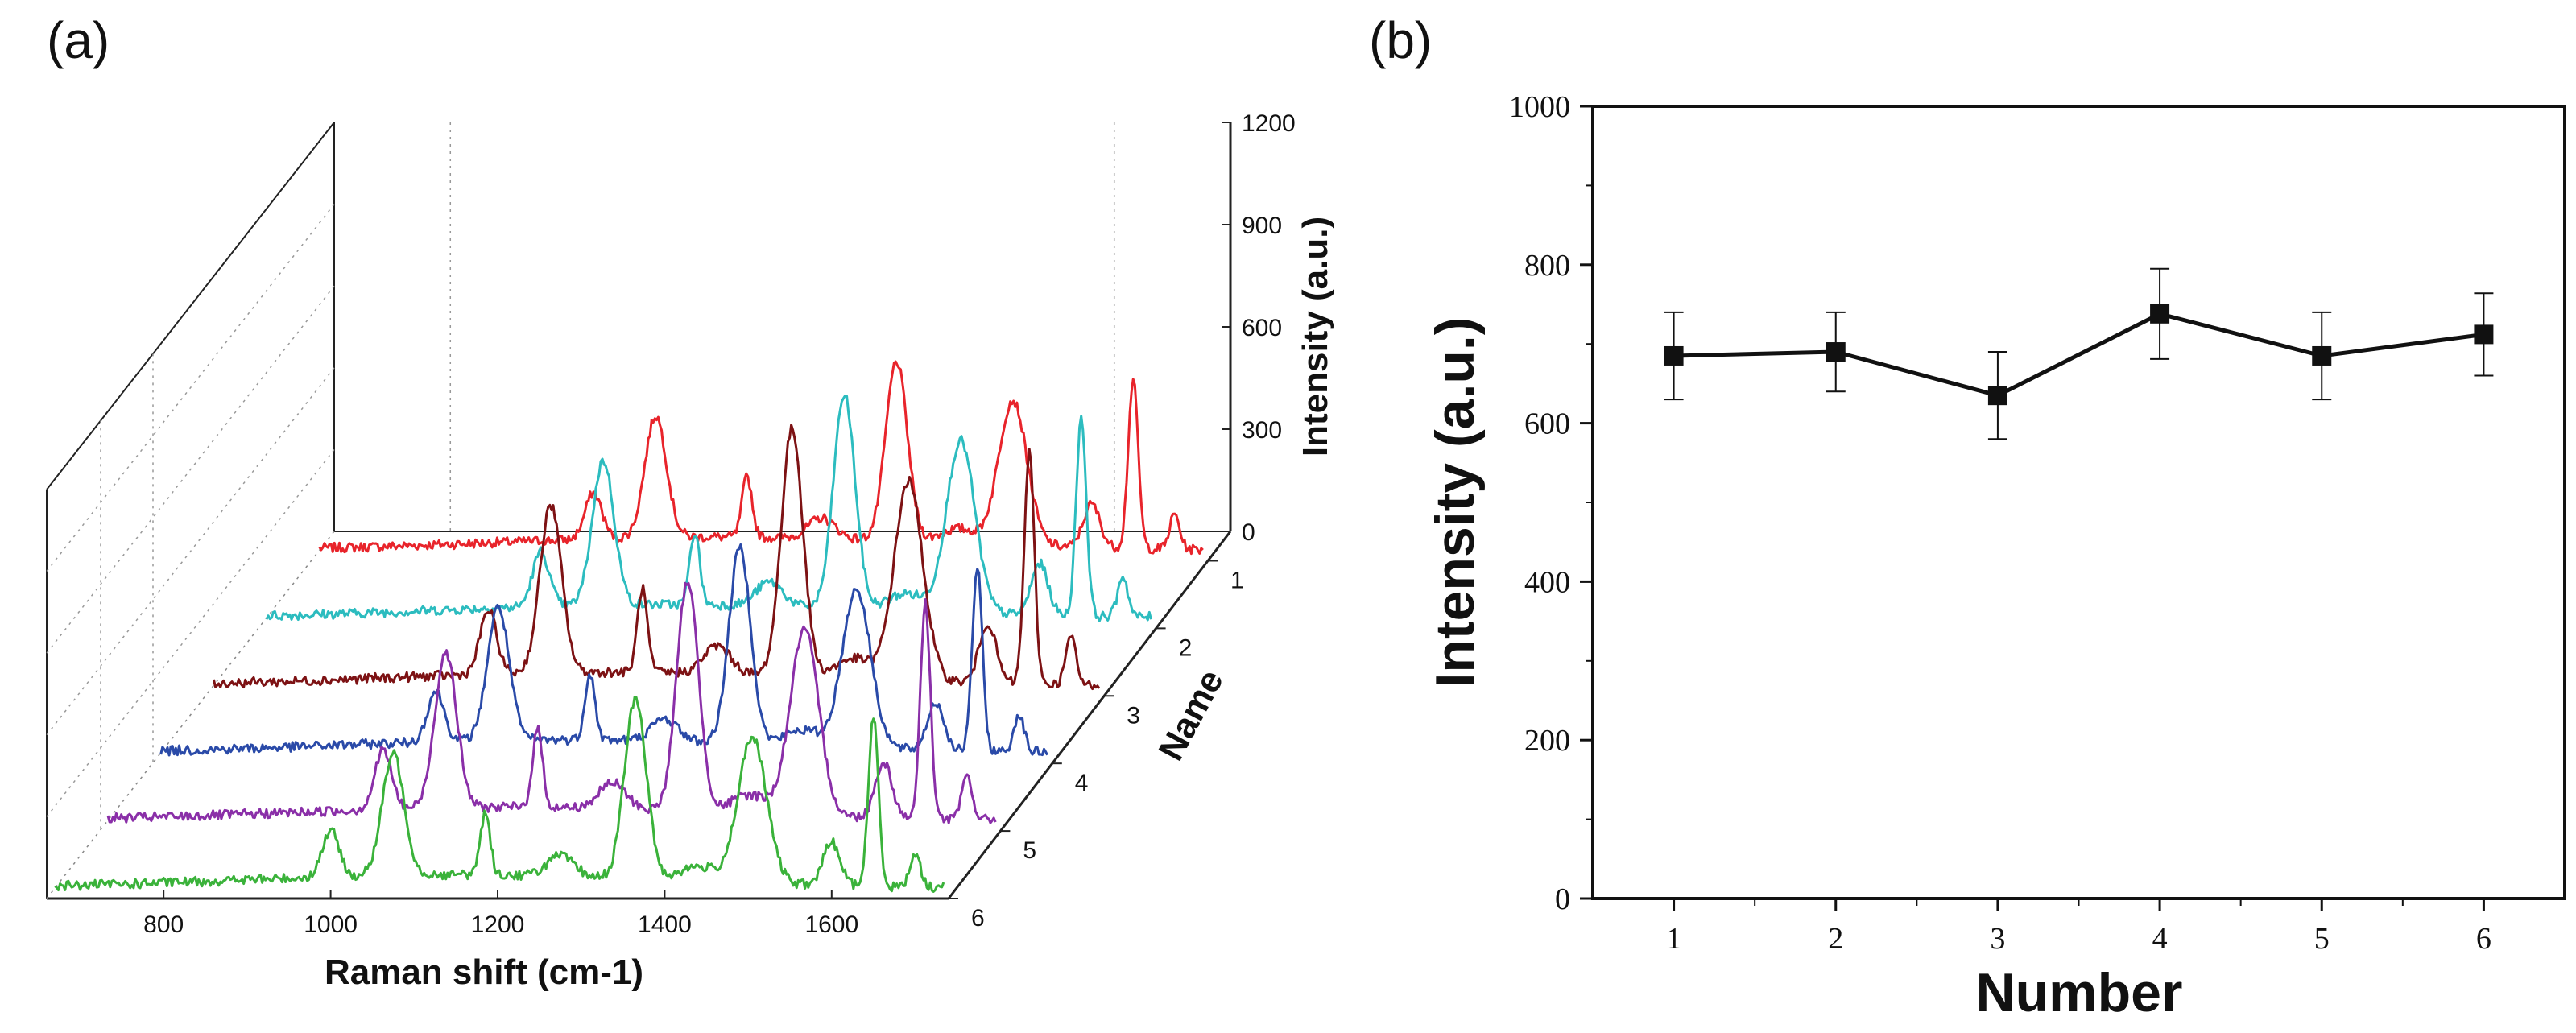 The width and height of the screenshot is (2576, 1033). I want to click on x-tick-label-1: 1000, so click(331, 924).